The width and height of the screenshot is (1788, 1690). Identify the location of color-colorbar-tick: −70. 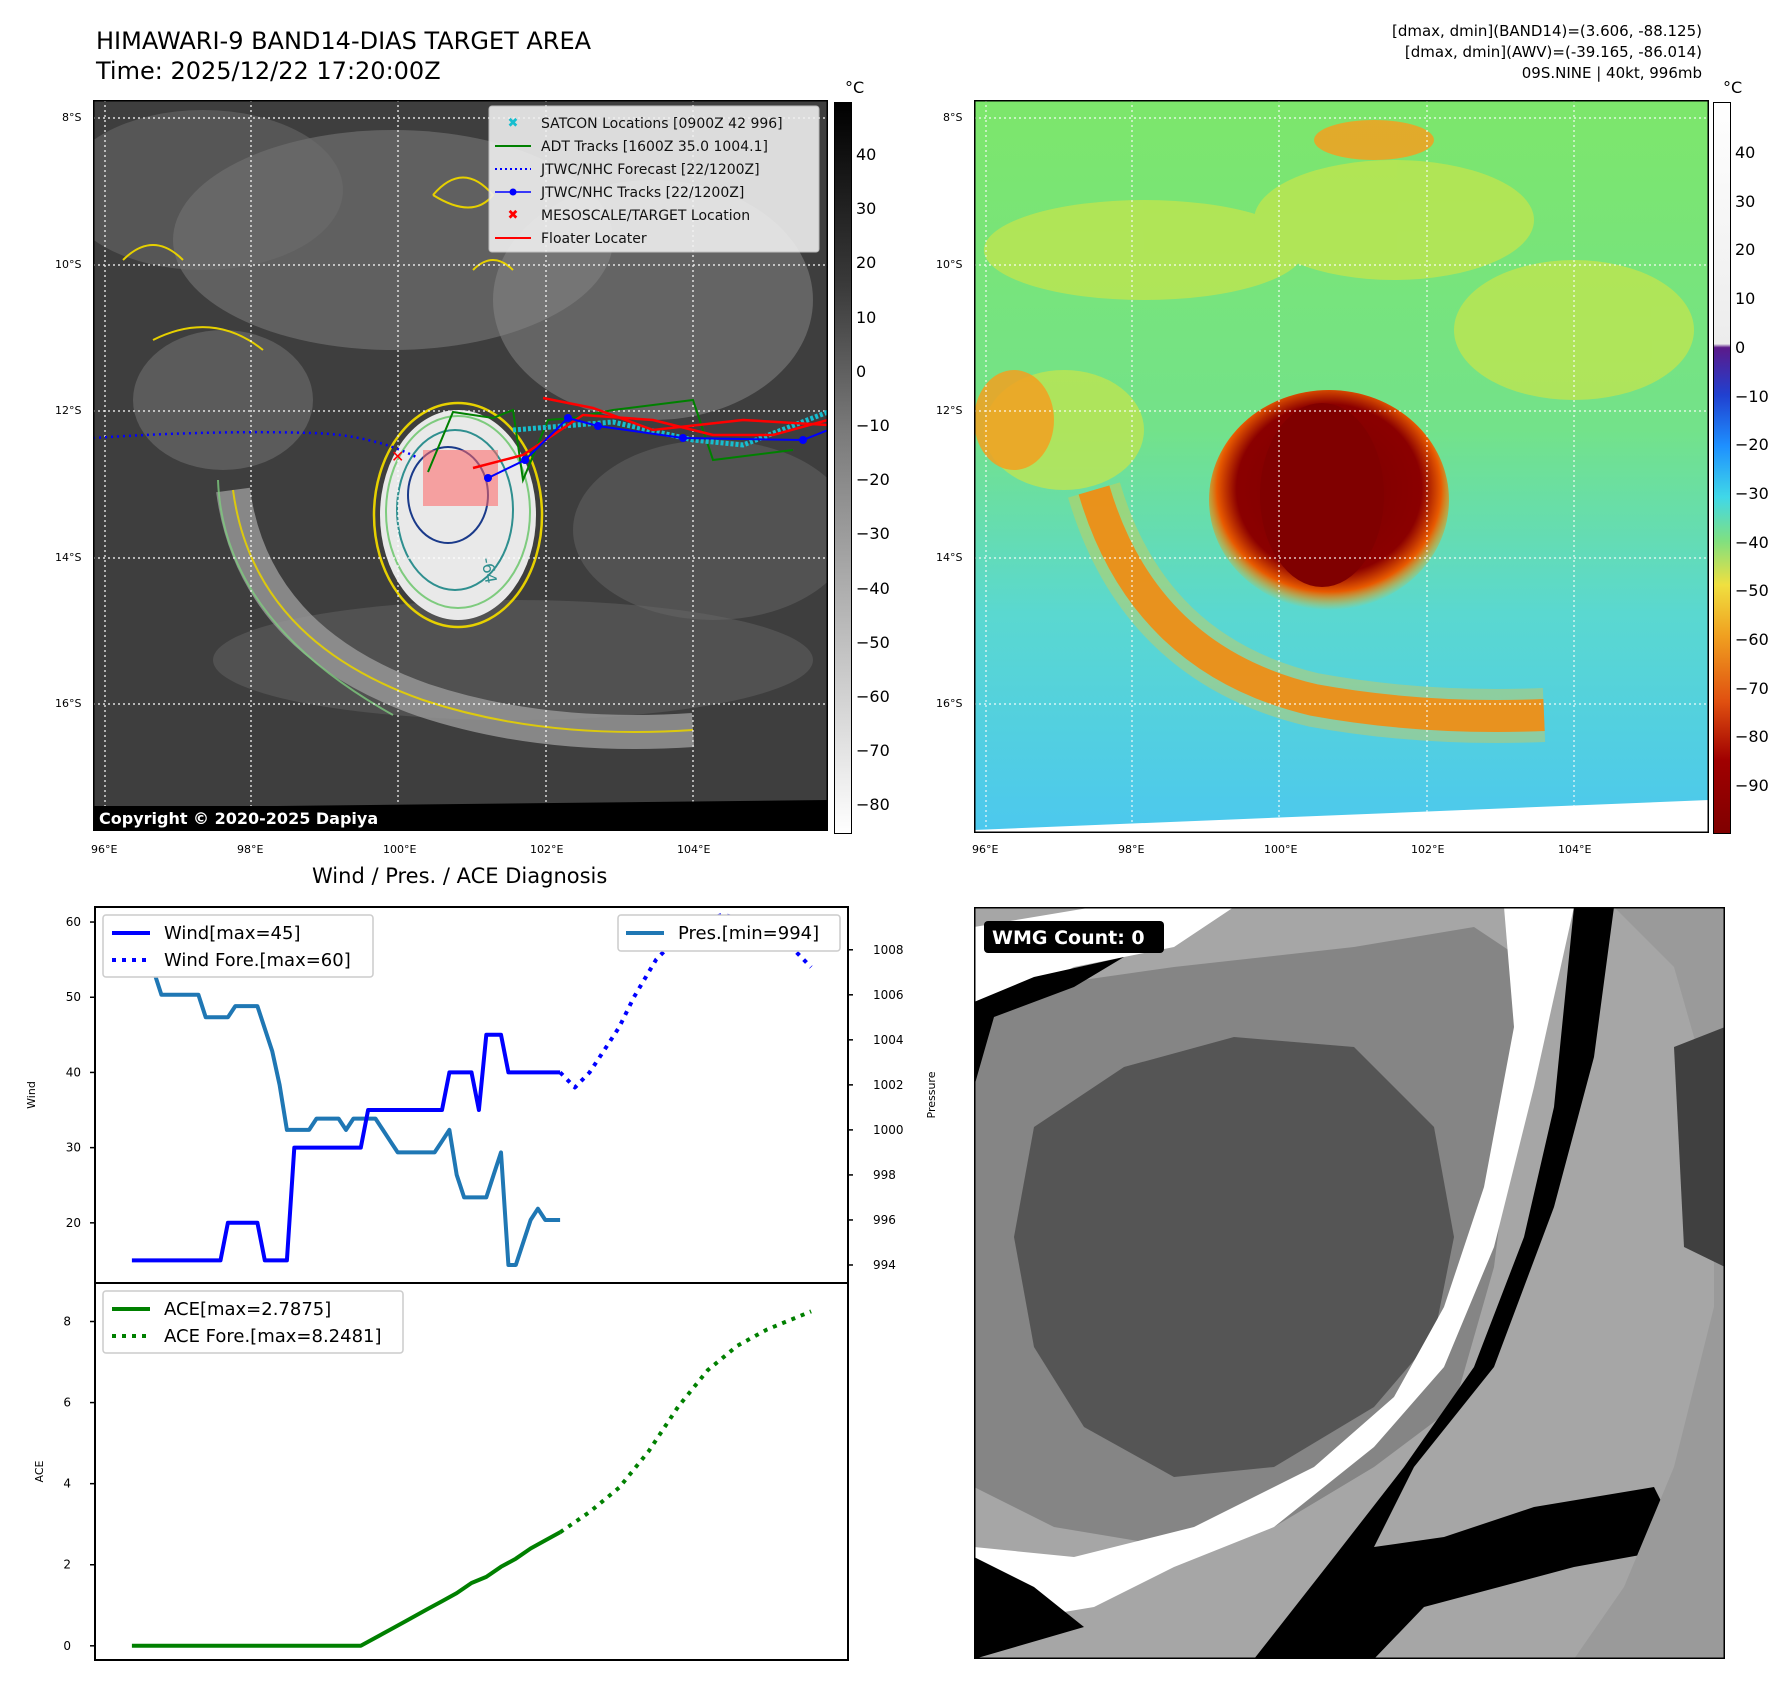
(1752, 688).